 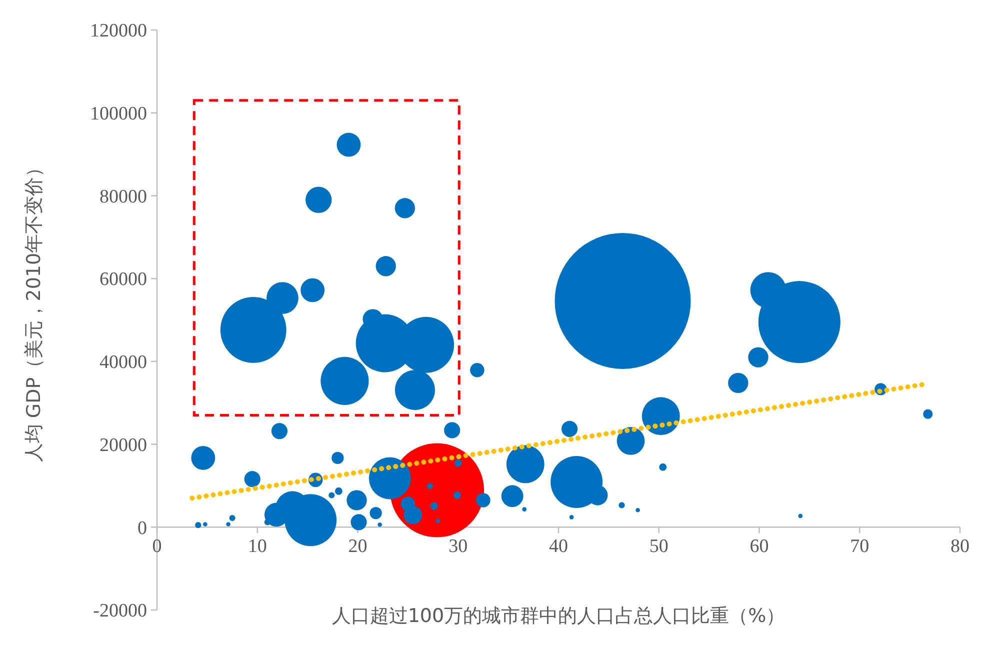 I want to click on x-tick-label: 50, so click(x=658, y=547).